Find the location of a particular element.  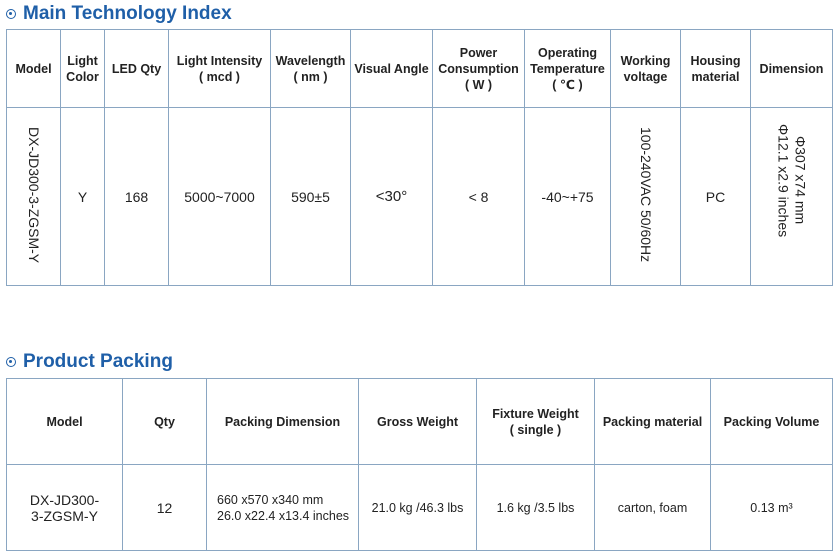

tech-title: Main Technology Index is located at coordinates (127, 13).